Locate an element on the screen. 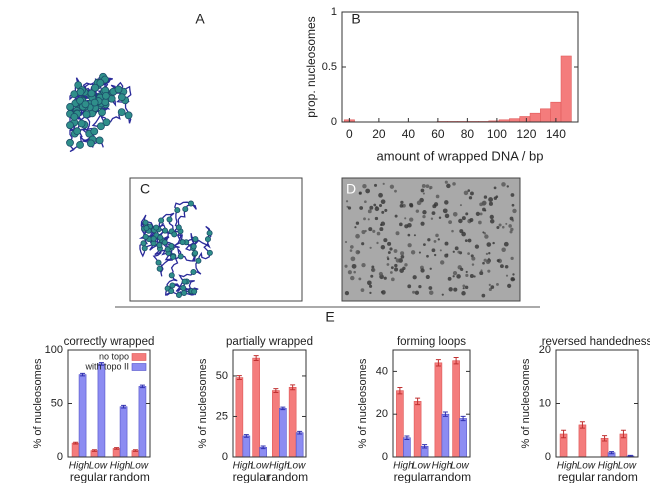  x-tick-label: 0 is located at coordinates (349, 134).